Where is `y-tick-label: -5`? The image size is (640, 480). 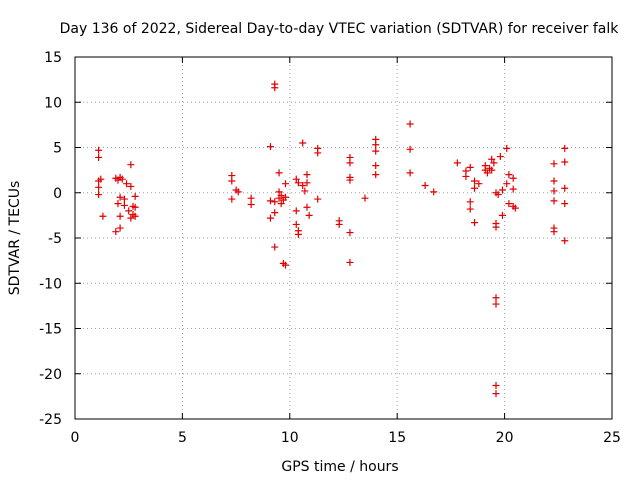 y-tick-label: -5 is located at coordinates (55, 239).